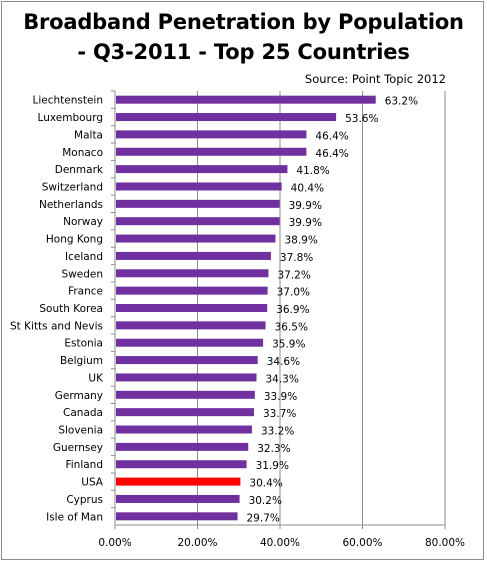 Image resolution: width=487 pixels, height=563 pixels. I want to click on category-label: Germany, so click(79, 396).